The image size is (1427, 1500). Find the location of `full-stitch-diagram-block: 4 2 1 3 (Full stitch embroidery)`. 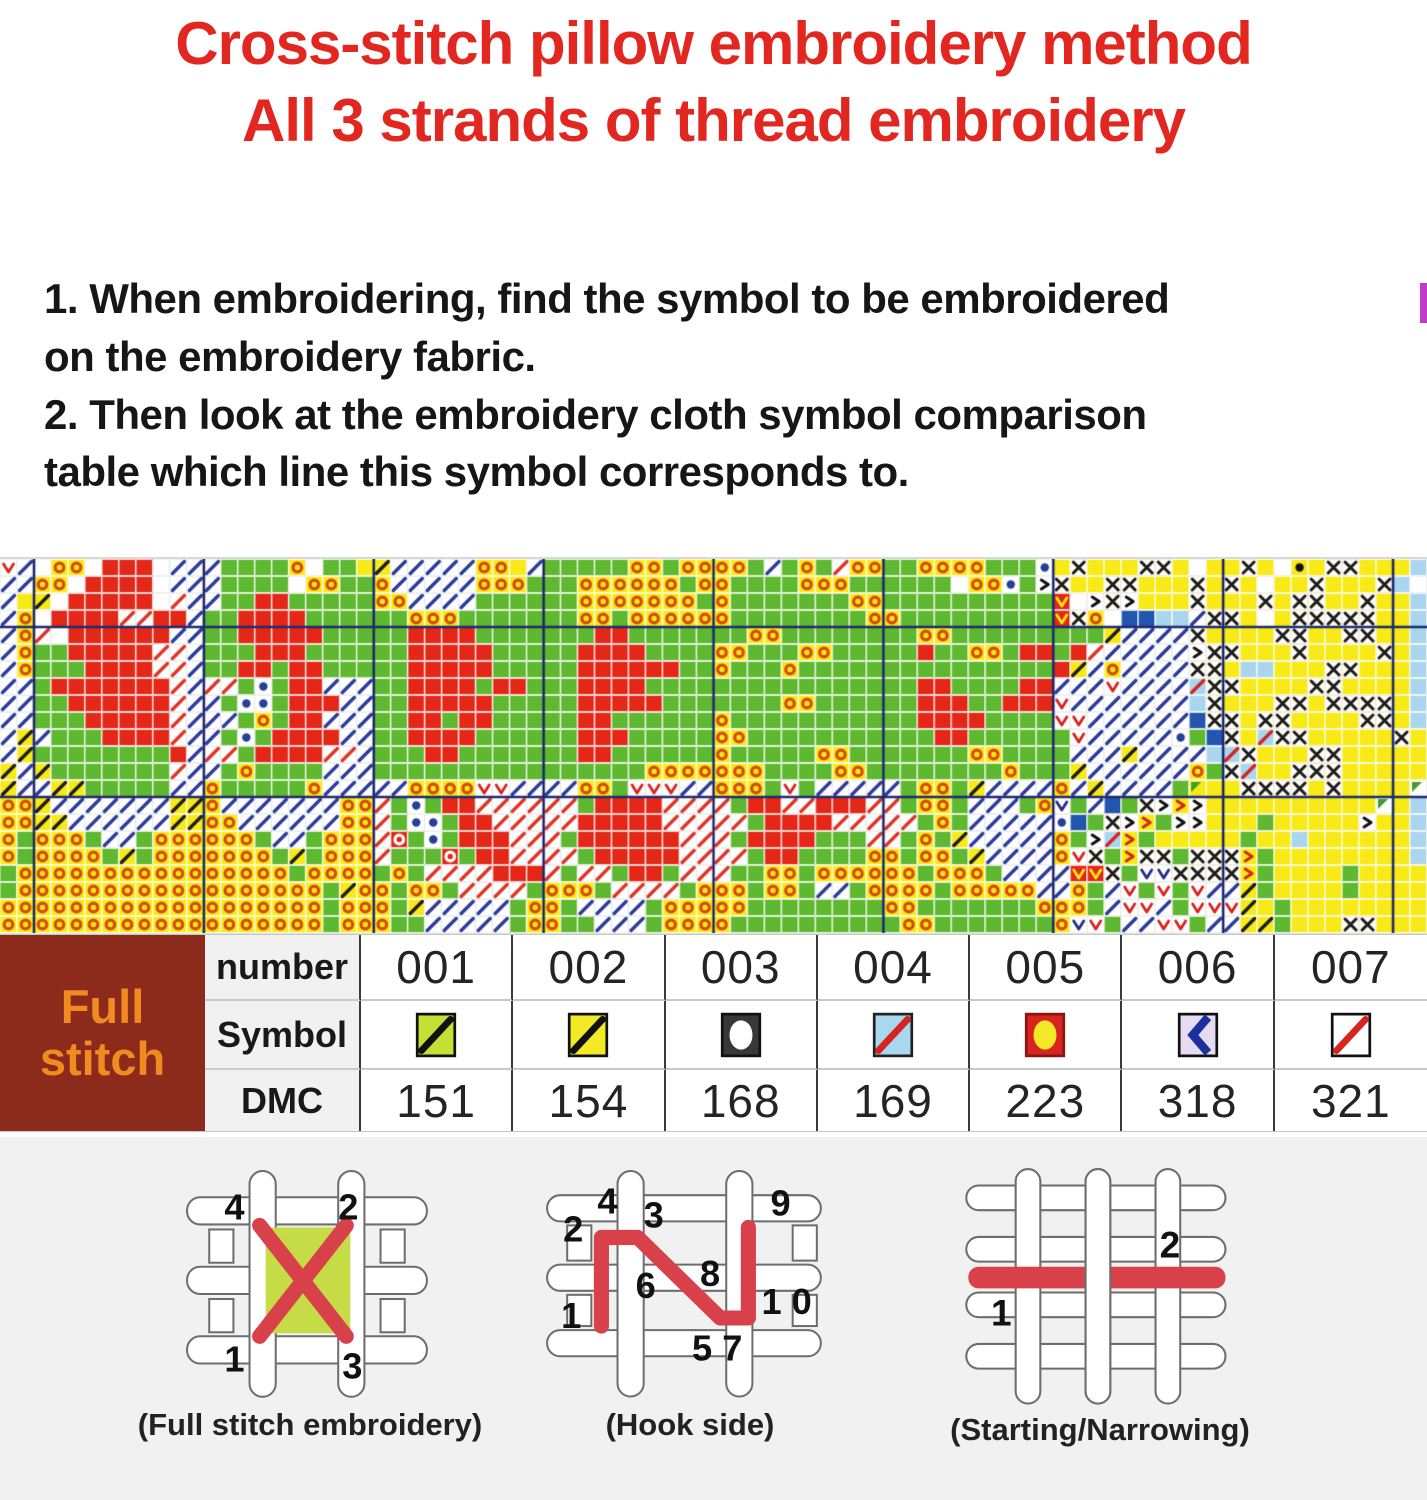

full-stitch-diagram-block: 4 2 1 3 (Full stitch embroidery) is located at coordinates (310, 1305).